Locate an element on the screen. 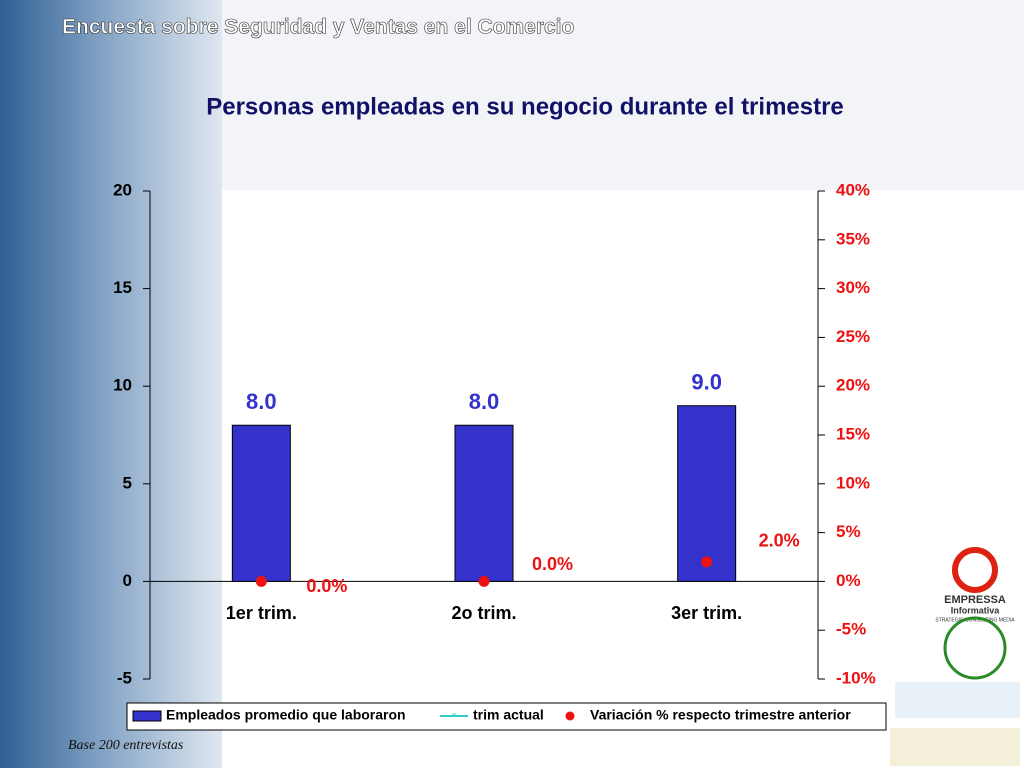  x-tick-label: 1er trim. is located at coordinates (261, 613).